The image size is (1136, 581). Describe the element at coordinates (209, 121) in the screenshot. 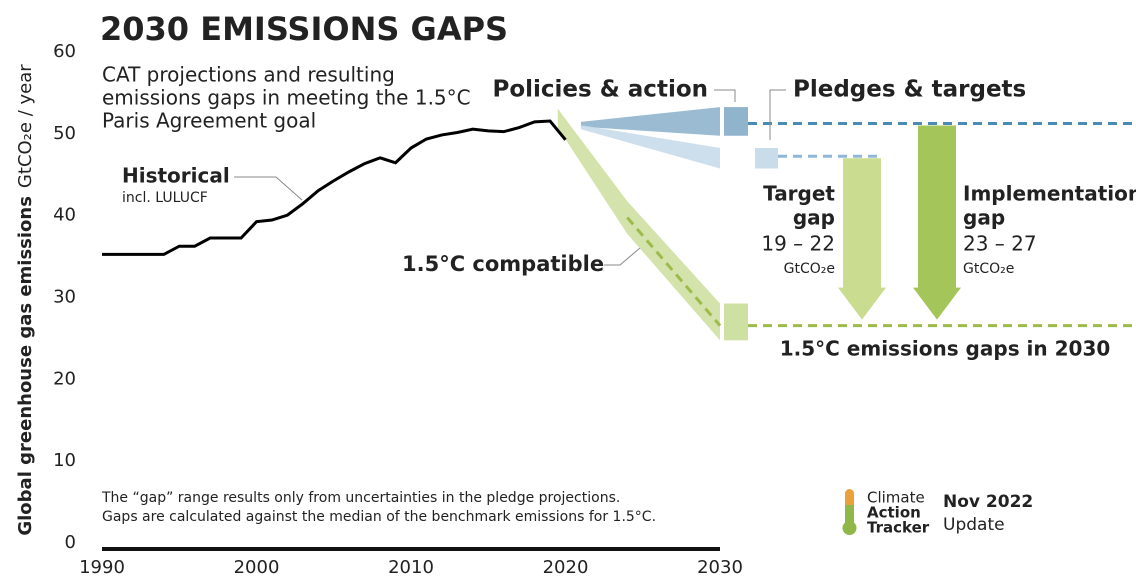

I see `subtitle: Paris Agreement goal` at that location.